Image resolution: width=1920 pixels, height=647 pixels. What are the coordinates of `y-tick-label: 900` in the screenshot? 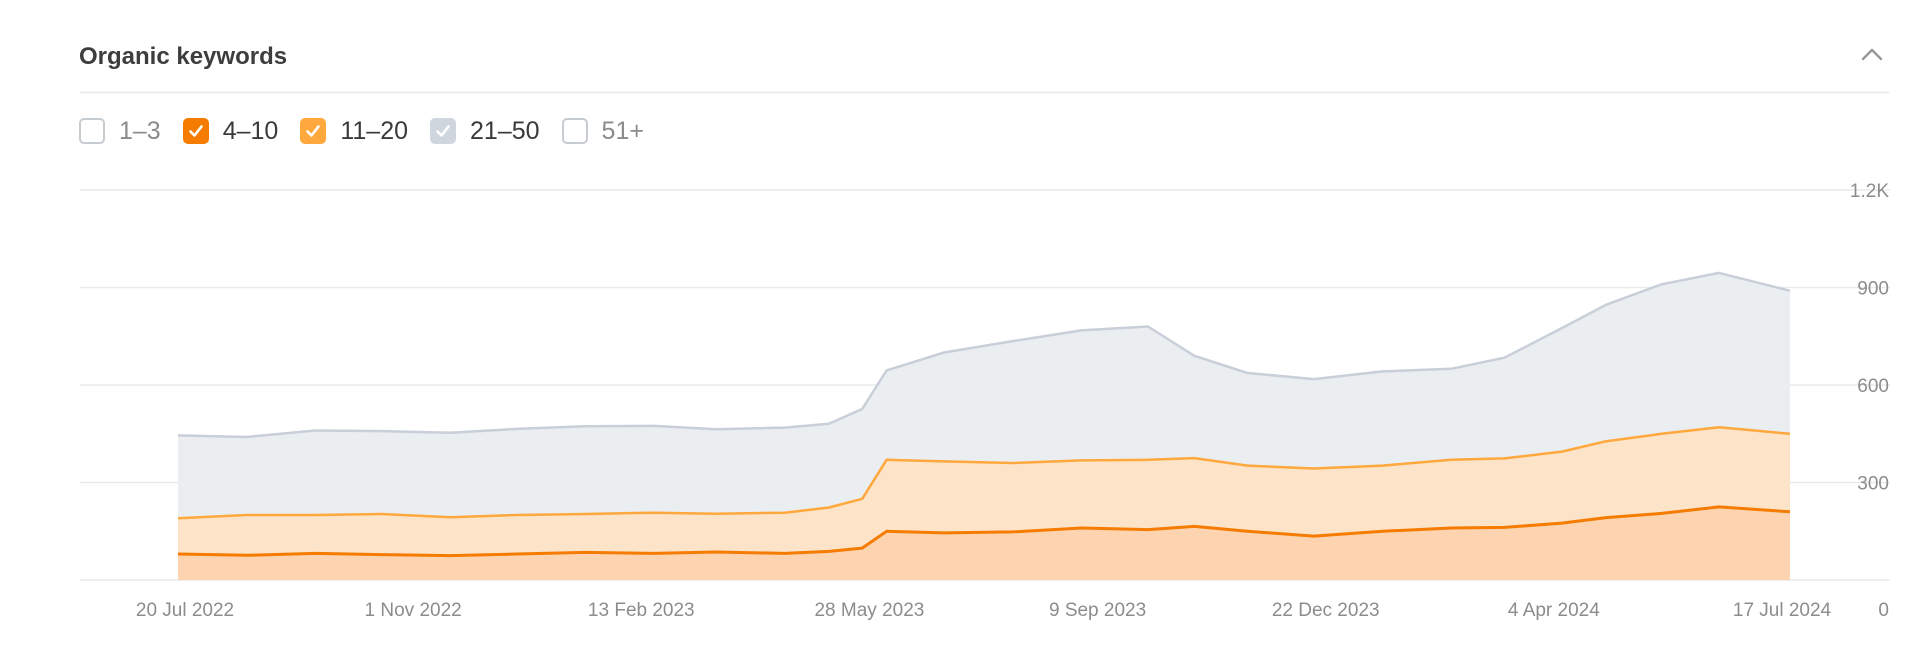 It's located at (1873, 289).